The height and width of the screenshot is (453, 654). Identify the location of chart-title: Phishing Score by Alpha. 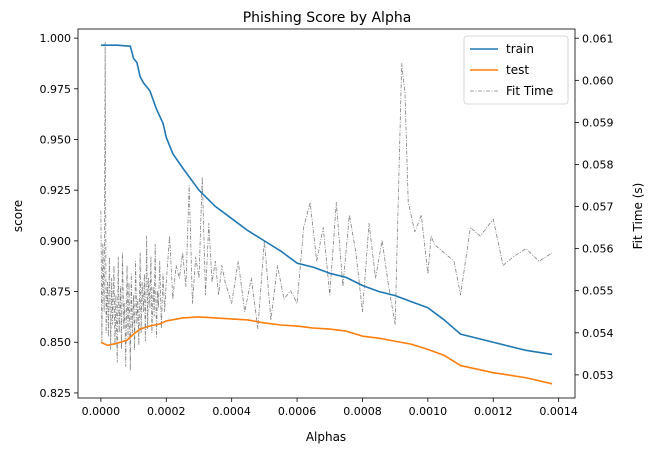
(327, 18).